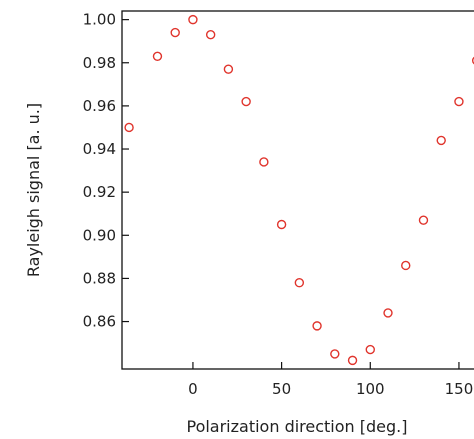  I want to click on y-tick-label: 0.88, so click(99, 278).